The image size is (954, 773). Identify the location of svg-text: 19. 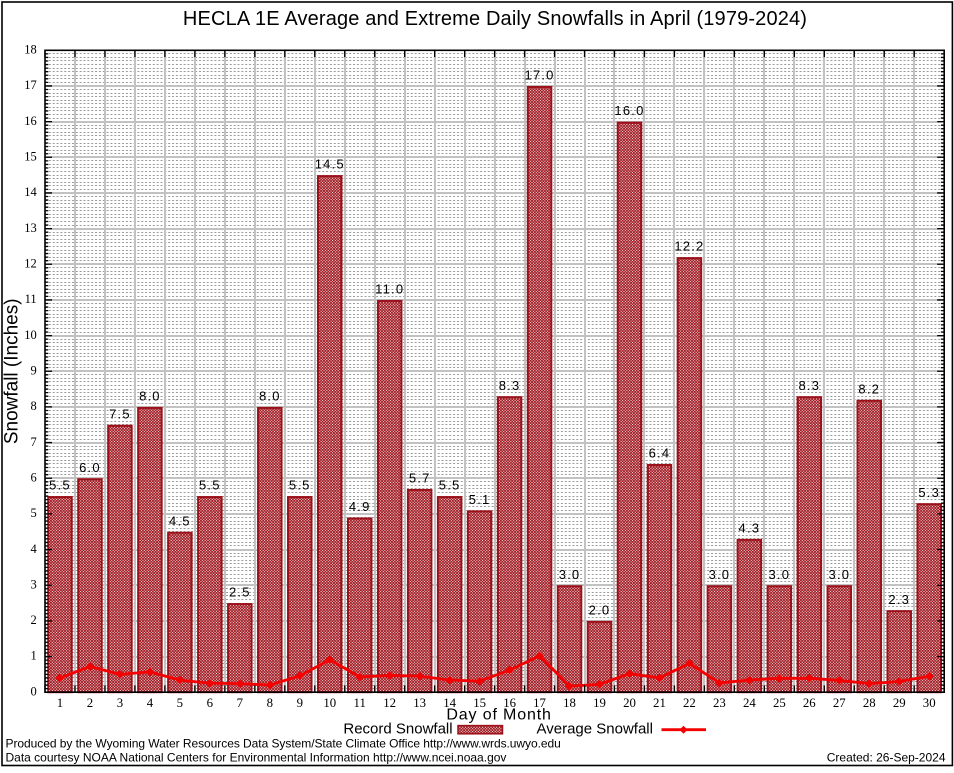
(599, 703).